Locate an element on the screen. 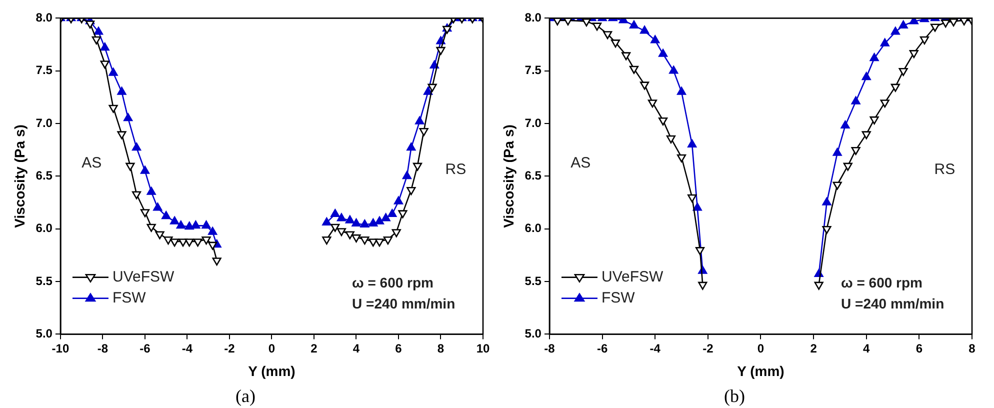 This screenshot has width=994, height=408. x-tick-label: 10 is located at coordinates (483, 349).